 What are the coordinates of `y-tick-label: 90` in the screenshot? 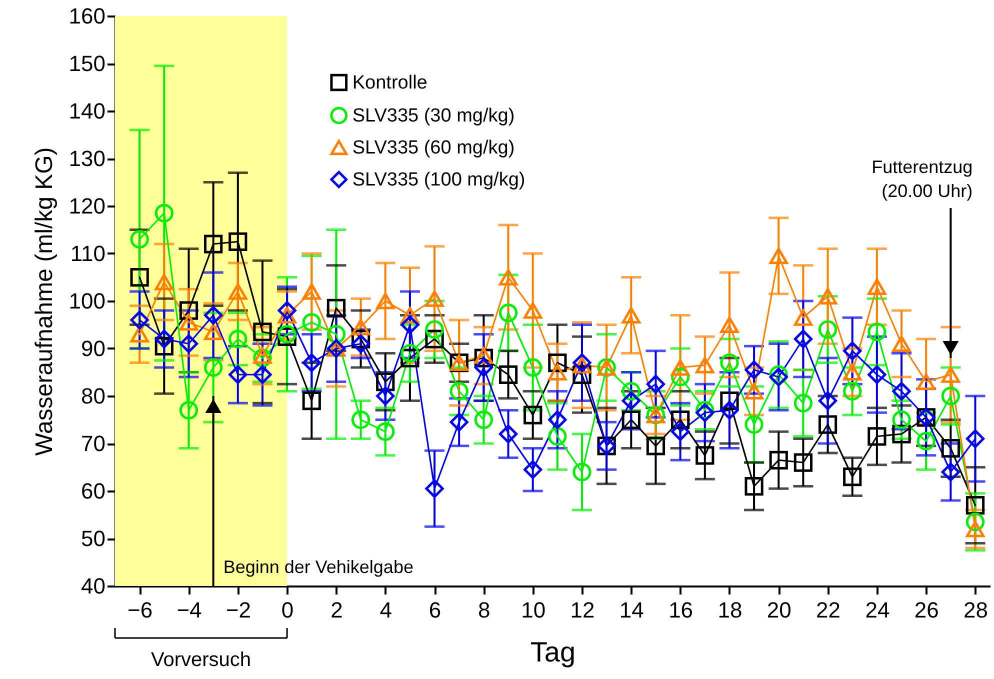 It's located at (93, 348).